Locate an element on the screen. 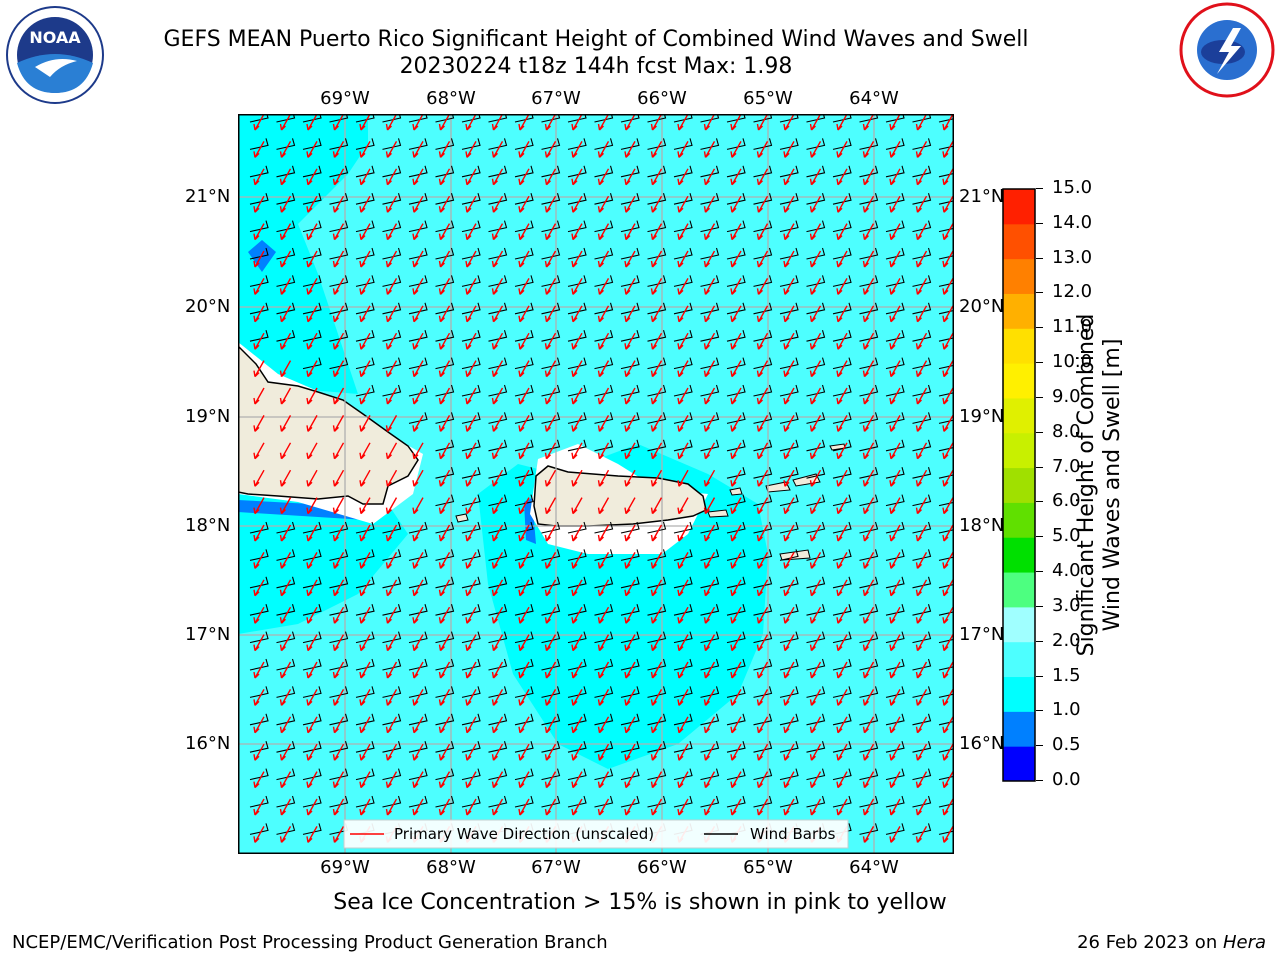 The width and height of the screenshot is (1280, 960). lon-label-top-66w: 66°W is located at coordinates (662, 98).